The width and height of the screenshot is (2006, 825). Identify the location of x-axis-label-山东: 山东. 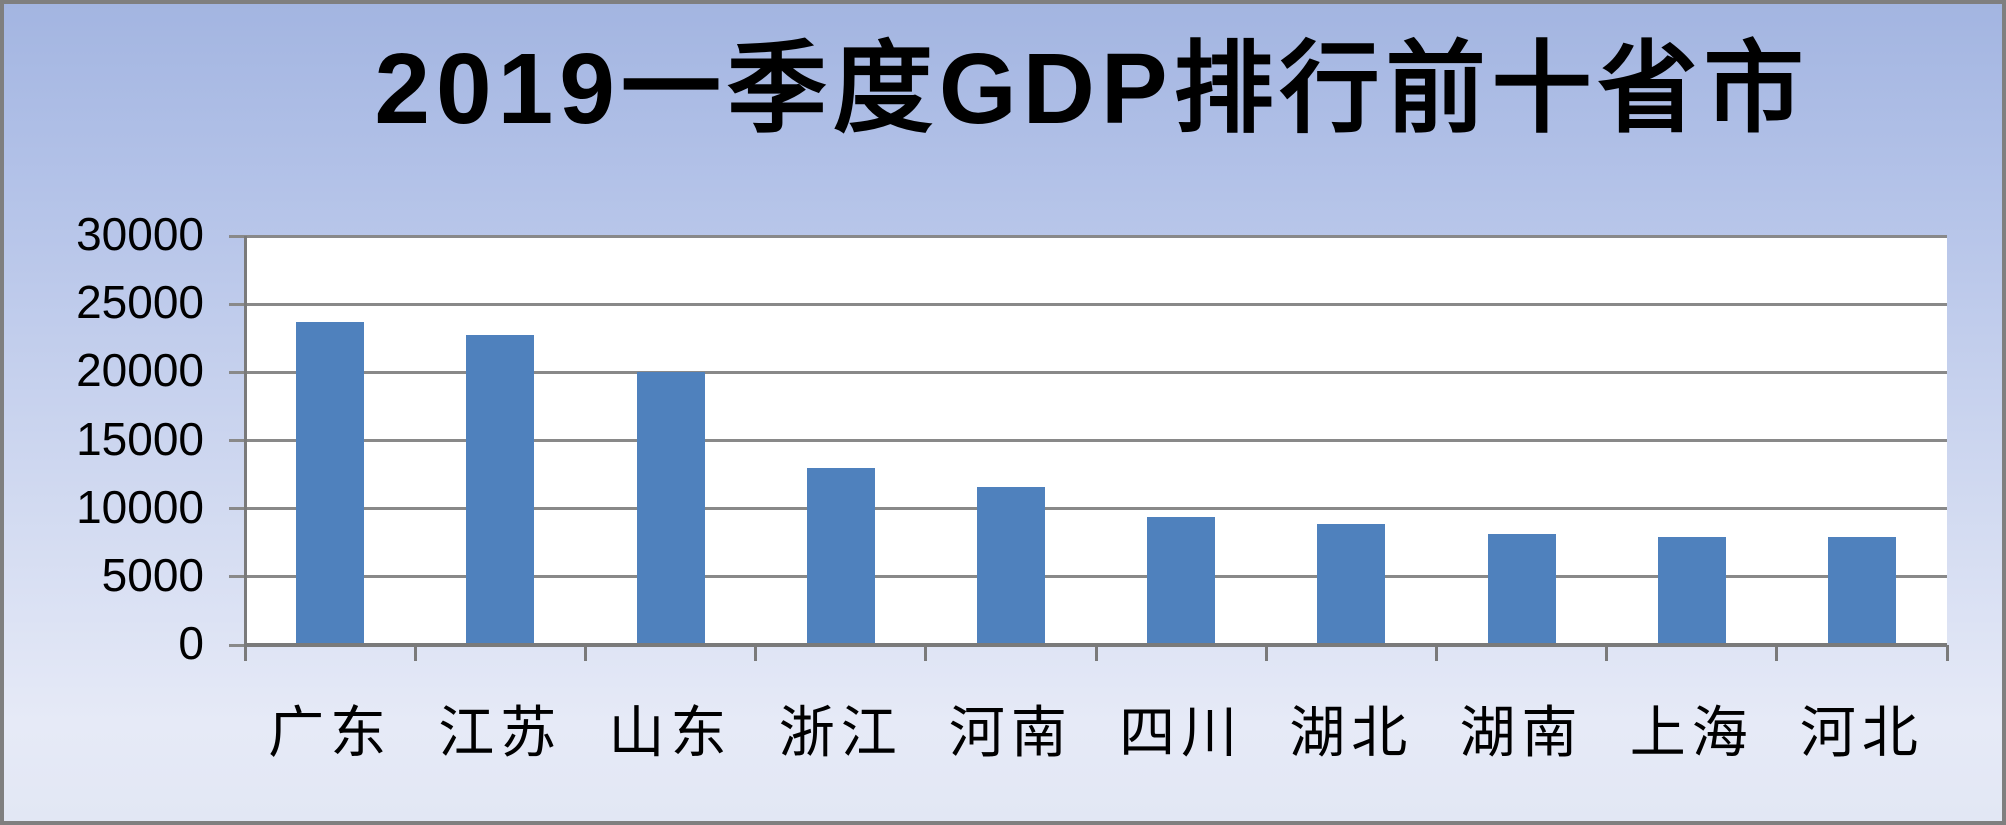
(670, 734).